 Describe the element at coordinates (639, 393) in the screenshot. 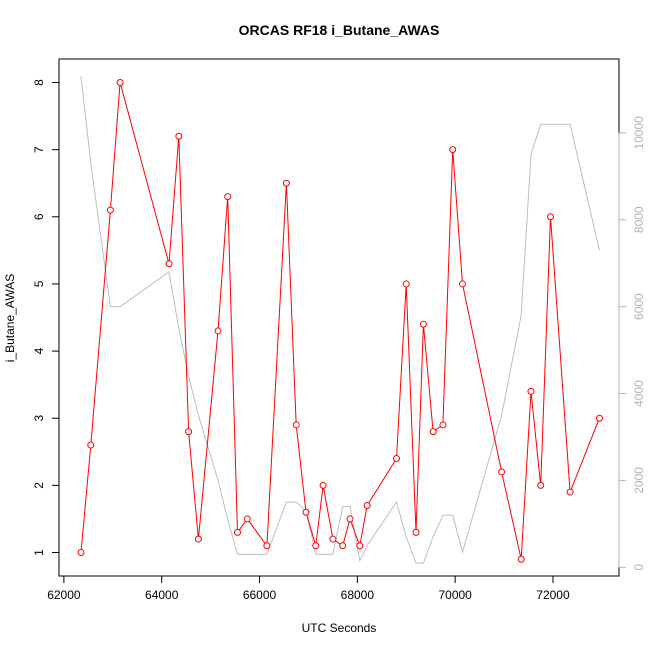

I see `y2-tick-label: 4000` at that location.